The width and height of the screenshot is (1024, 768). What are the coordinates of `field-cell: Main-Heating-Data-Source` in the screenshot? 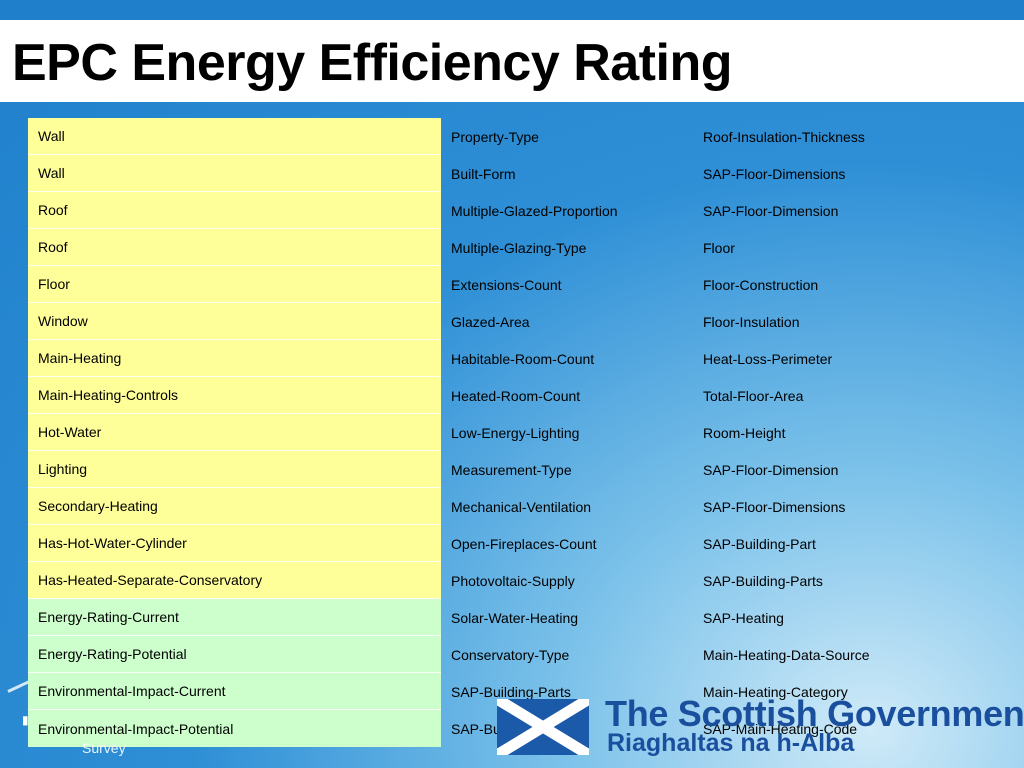 It's located at (786, 654).